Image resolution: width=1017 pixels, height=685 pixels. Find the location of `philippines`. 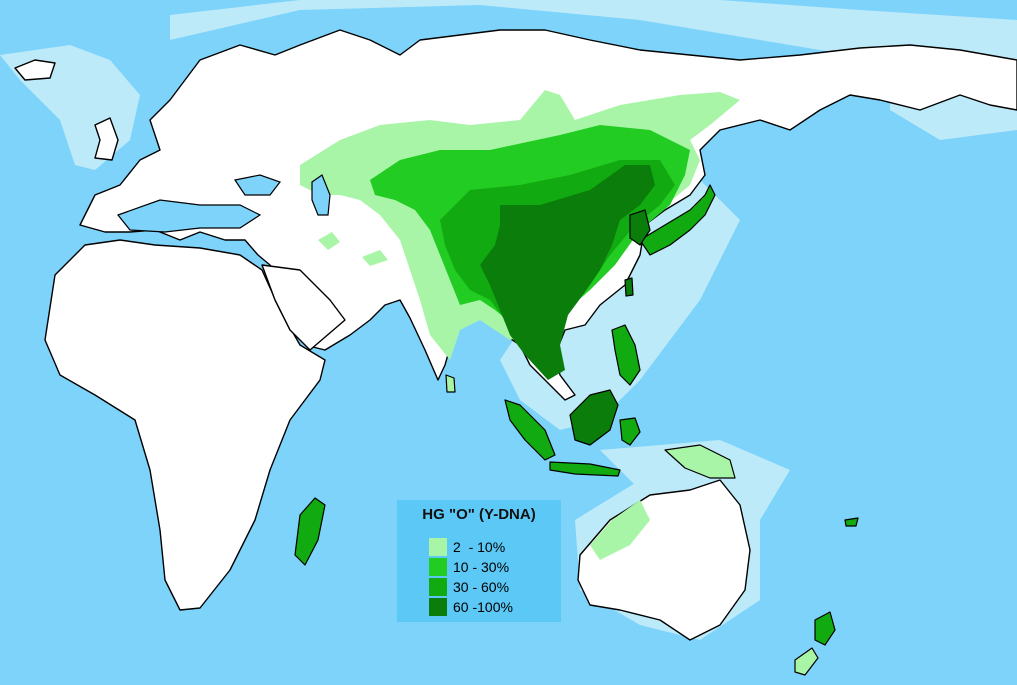

philippines is located at coordinates (626, 355).